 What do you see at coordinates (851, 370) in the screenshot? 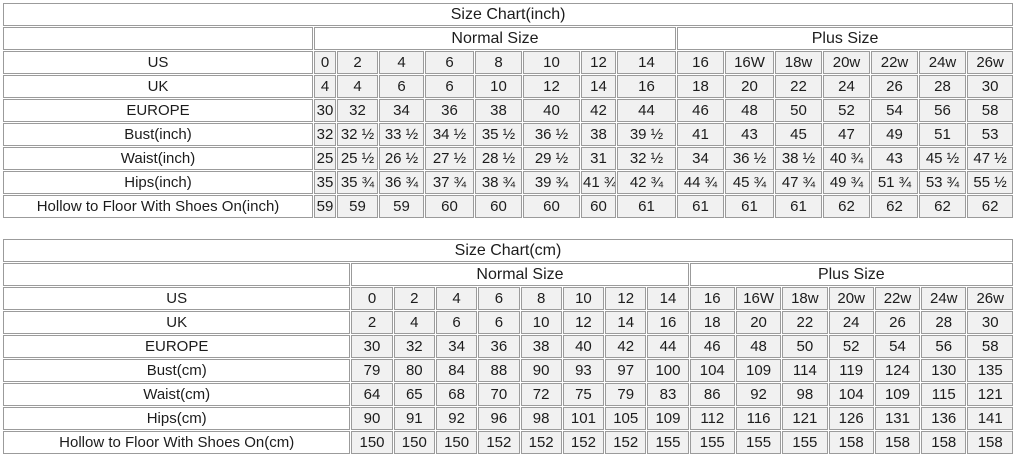
I see `data-cell: 119` at bounding box center [851, 370].